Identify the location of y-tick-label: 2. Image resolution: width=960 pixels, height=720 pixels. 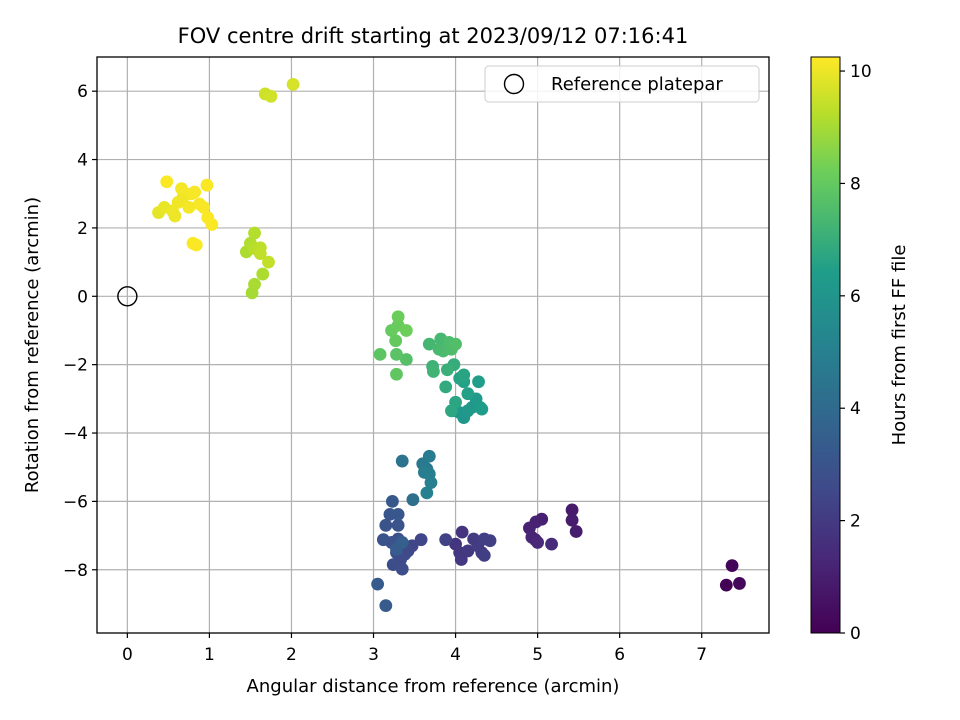
(82, 229).